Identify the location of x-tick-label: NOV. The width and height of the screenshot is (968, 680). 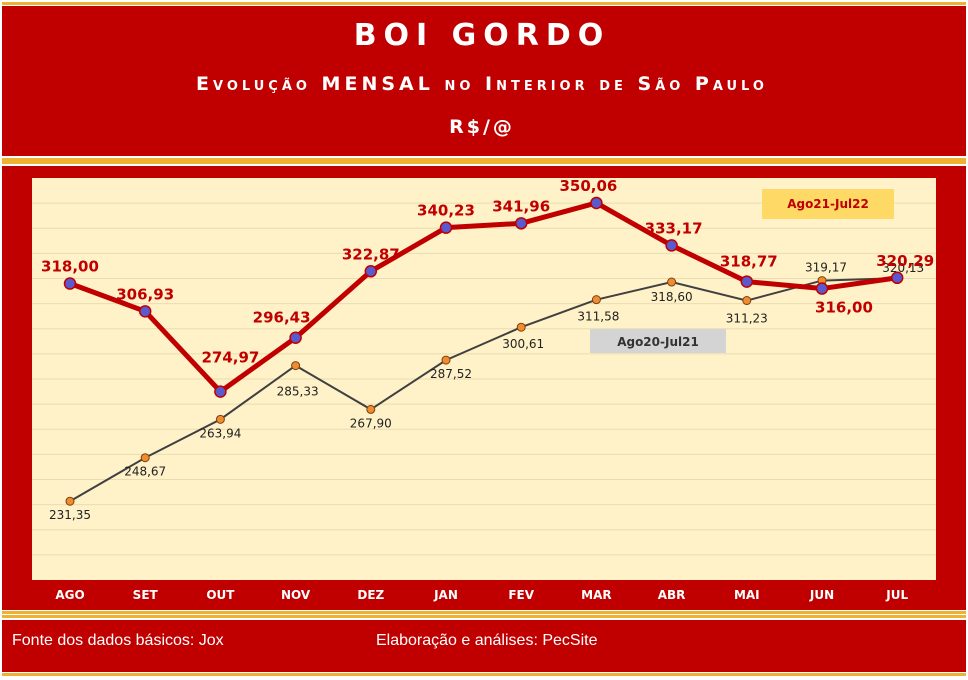
(296, 595).